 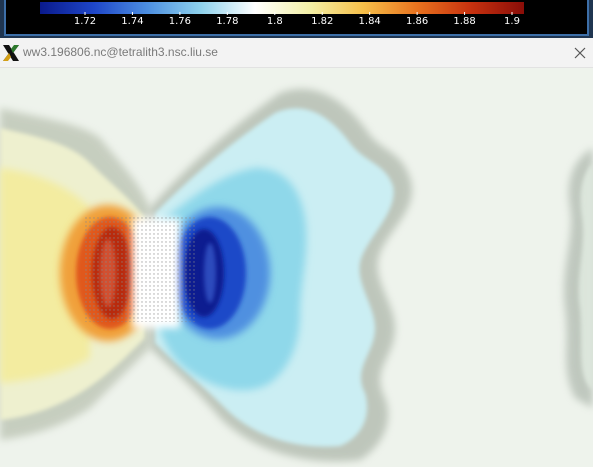 I want to click on close-button, so click(x=579, y=53).